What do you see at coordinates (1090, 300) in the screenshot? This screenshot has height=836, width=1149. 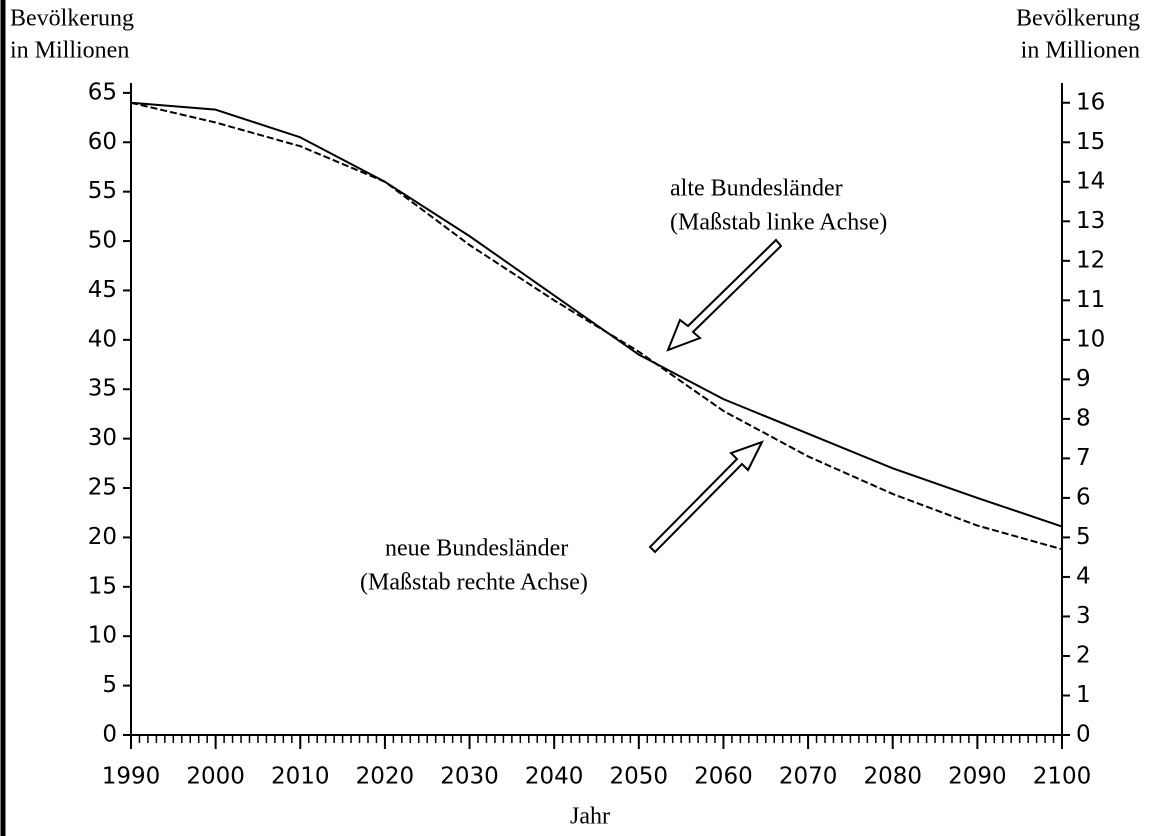 I see `y2-tick-label: 11` at bounding box center [1090, 300].